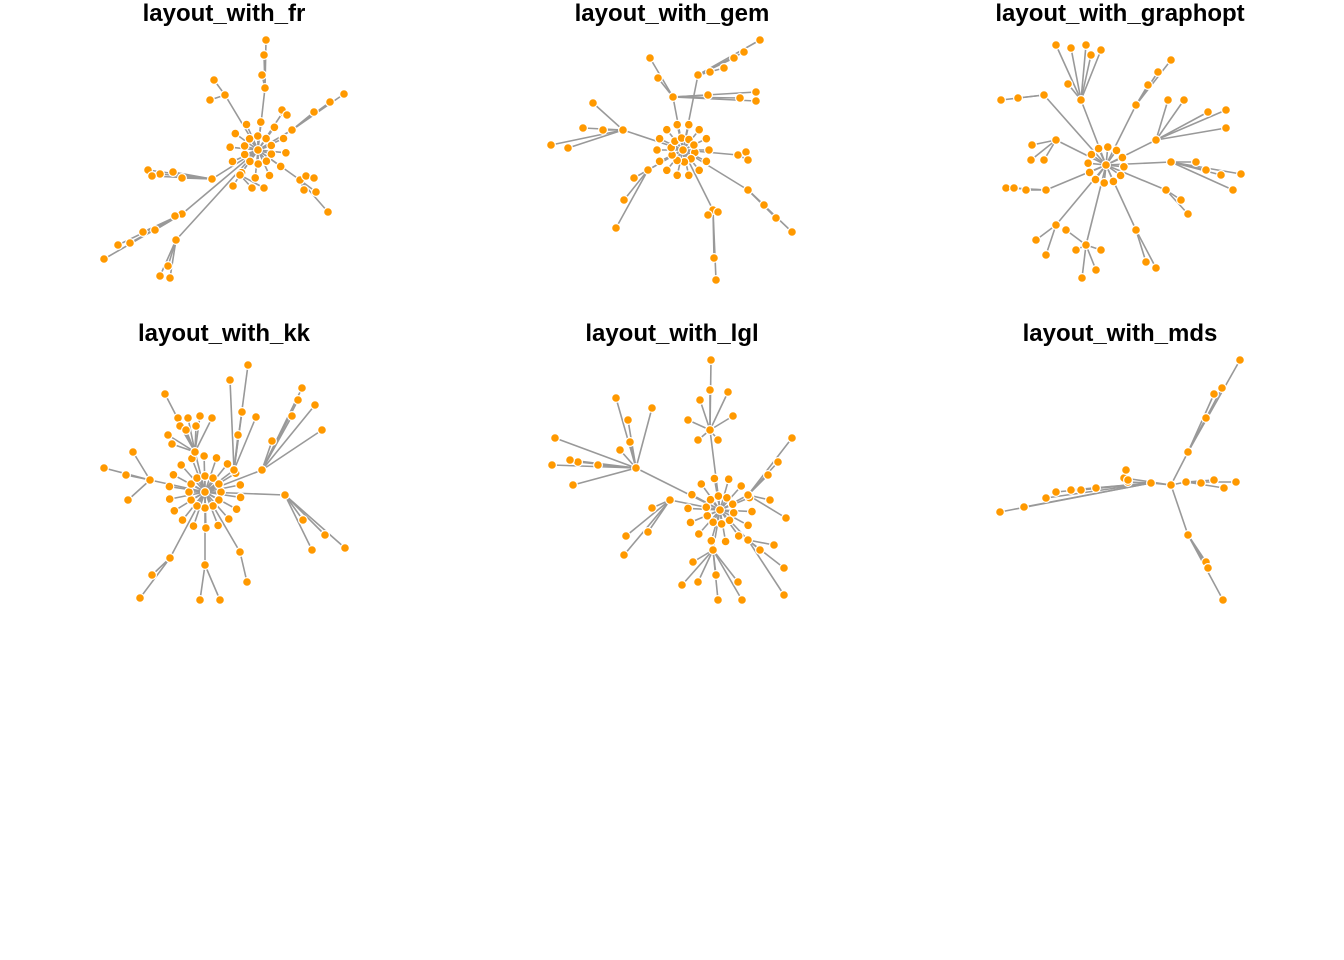 This screenshot has height=960, width=1344. I want to click on panel-title: layout_with_kk, so click(224, 333).